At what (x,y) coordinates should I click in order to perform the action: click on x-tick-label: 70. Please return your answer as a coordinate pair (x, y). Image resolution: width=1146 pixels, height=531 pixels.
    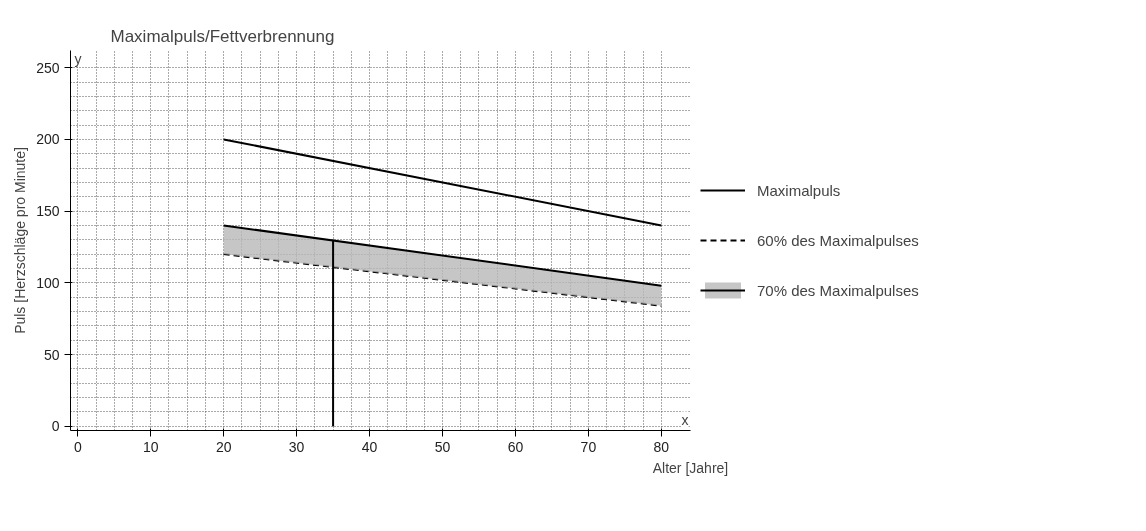
    Looking at the image, I should click on (588, 446).